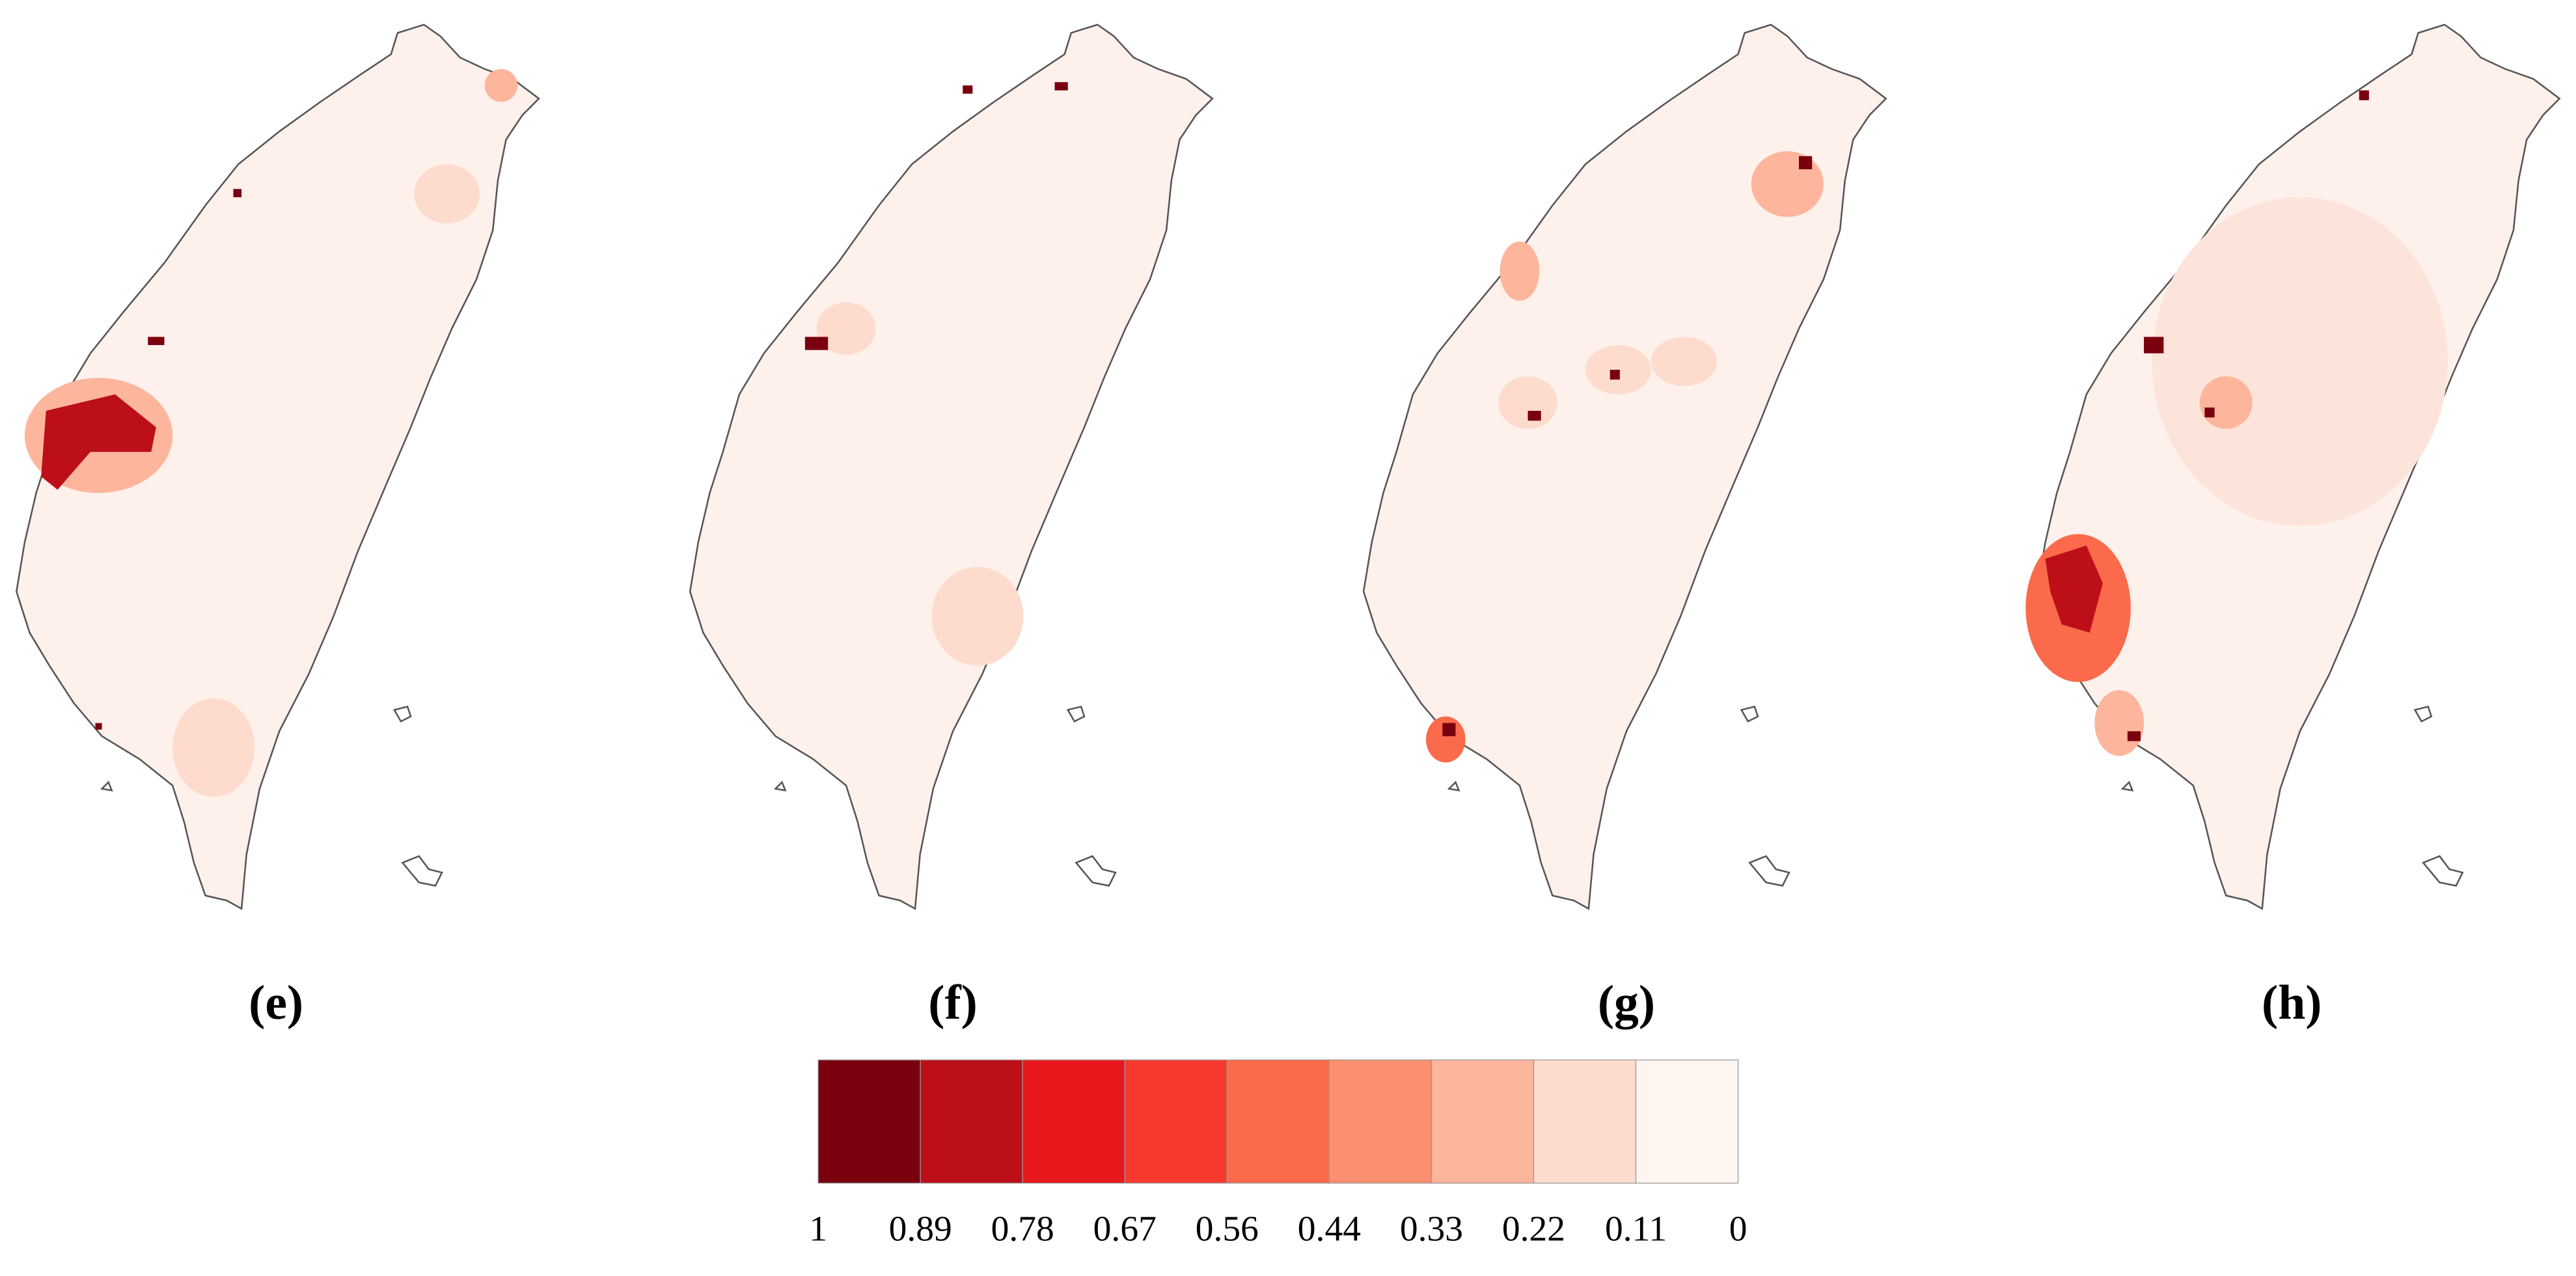 This screenshot has height=1276, width=2576. I want to click on panel-label: (g), so click(1626, 1003).